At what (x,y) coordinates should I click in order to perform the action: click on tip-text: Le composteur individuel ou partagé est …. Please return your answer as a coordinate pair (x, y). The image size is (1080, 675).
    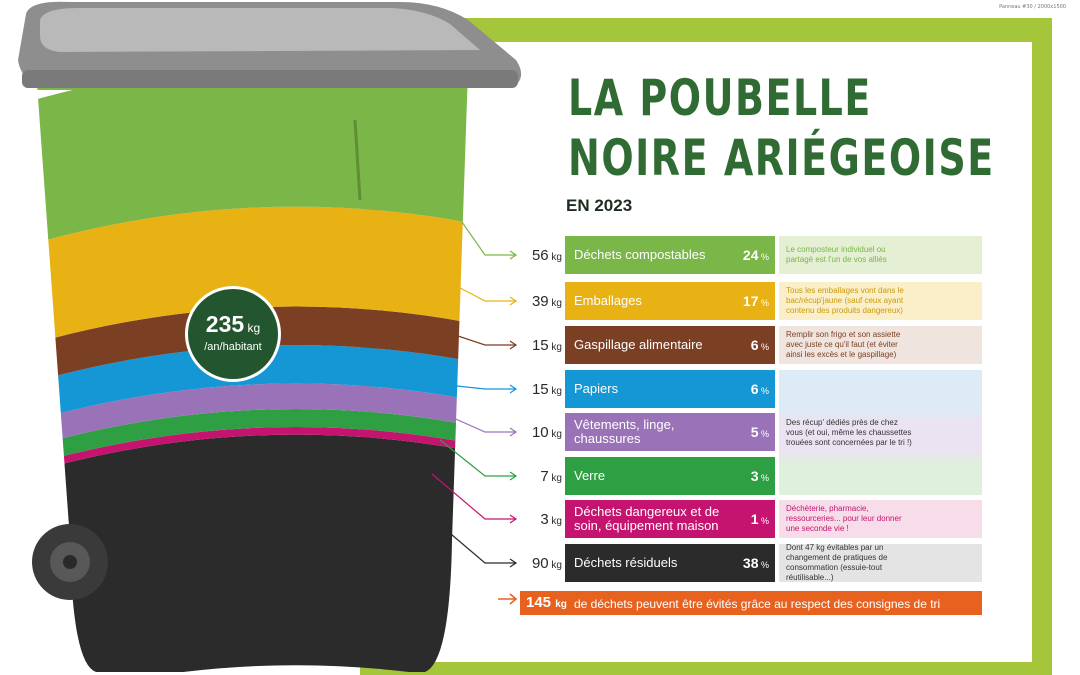
    Looking at the image, I should click on (836, 254).